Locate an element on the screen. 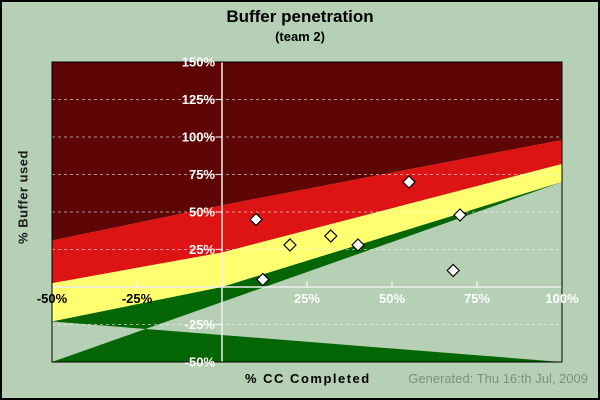 The height and width of the screenshot is (400, 600). chart-subtitle: (team 2) is located at coordinates (300, 36).